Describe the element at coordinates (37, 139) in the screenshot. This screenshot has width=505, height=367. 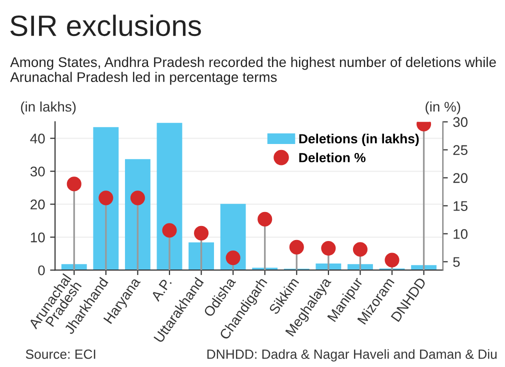
I see `y-tick-label: 40` at that location.